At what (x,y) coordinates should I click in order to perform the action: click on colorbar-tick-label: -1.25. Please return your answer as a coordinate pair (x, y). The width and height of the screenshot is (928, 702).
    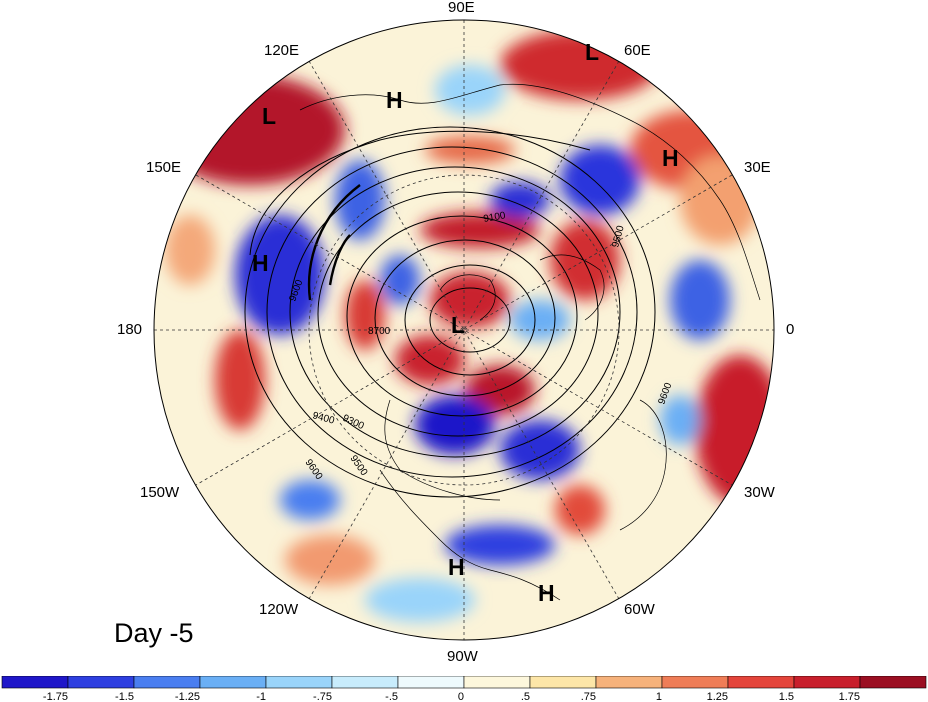
    Looking at the image, I should click on (187, 696).